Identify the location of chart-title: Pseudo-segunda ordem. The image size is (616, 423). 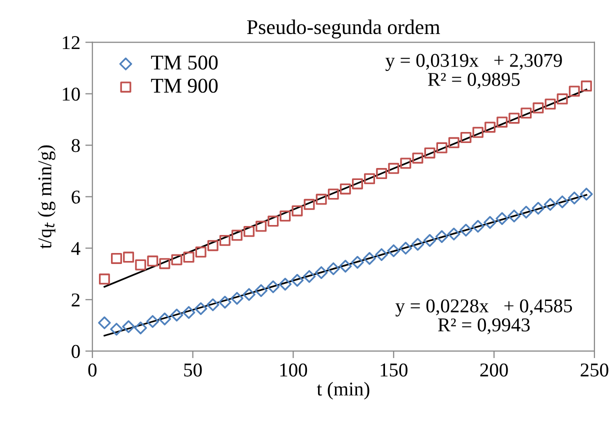
(343, 29).